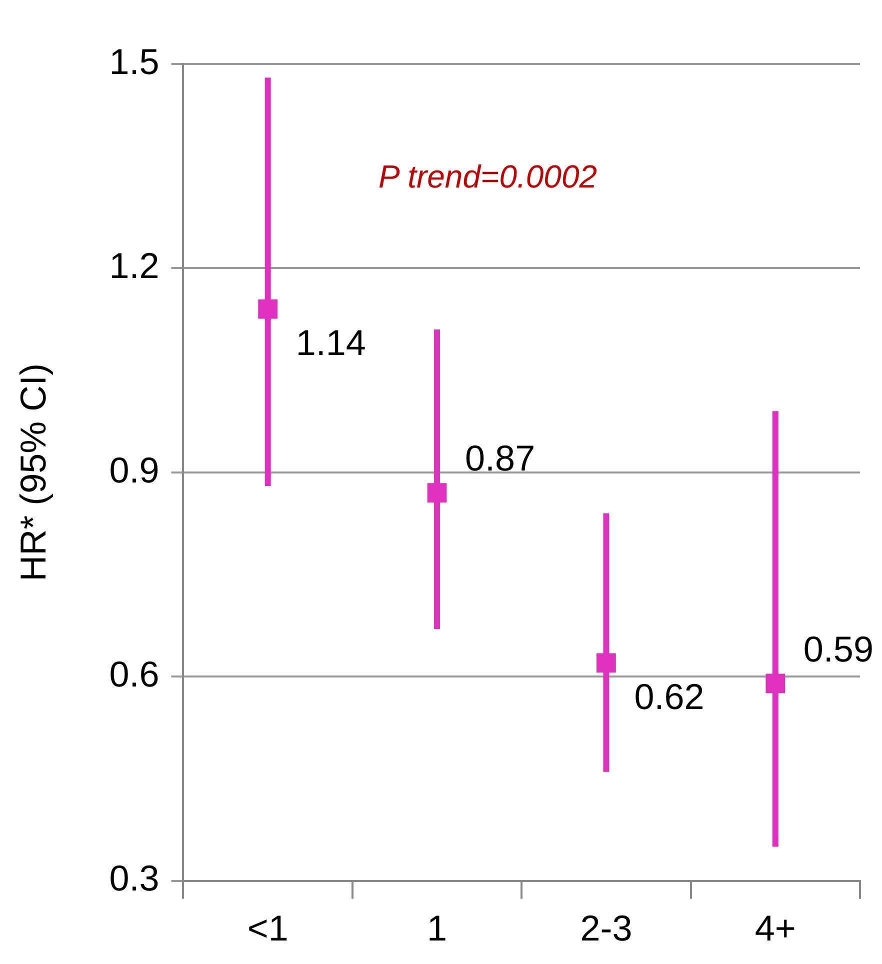 This screenshot has height=964, width=882. What do you see at coordinates (134, 674) in the screenshot?
I see `y-tick-label: 0.6` at bounding box center [134, 674].